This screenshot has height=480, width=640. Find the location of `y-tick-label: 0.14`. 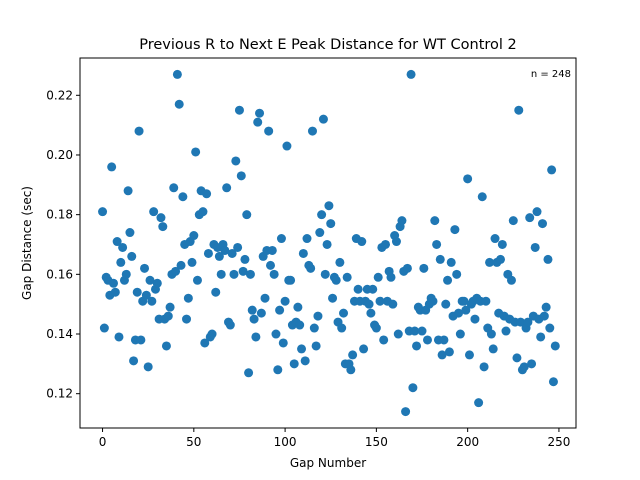

y-tick-label: 0.14 is located at coordinates (59, 334).